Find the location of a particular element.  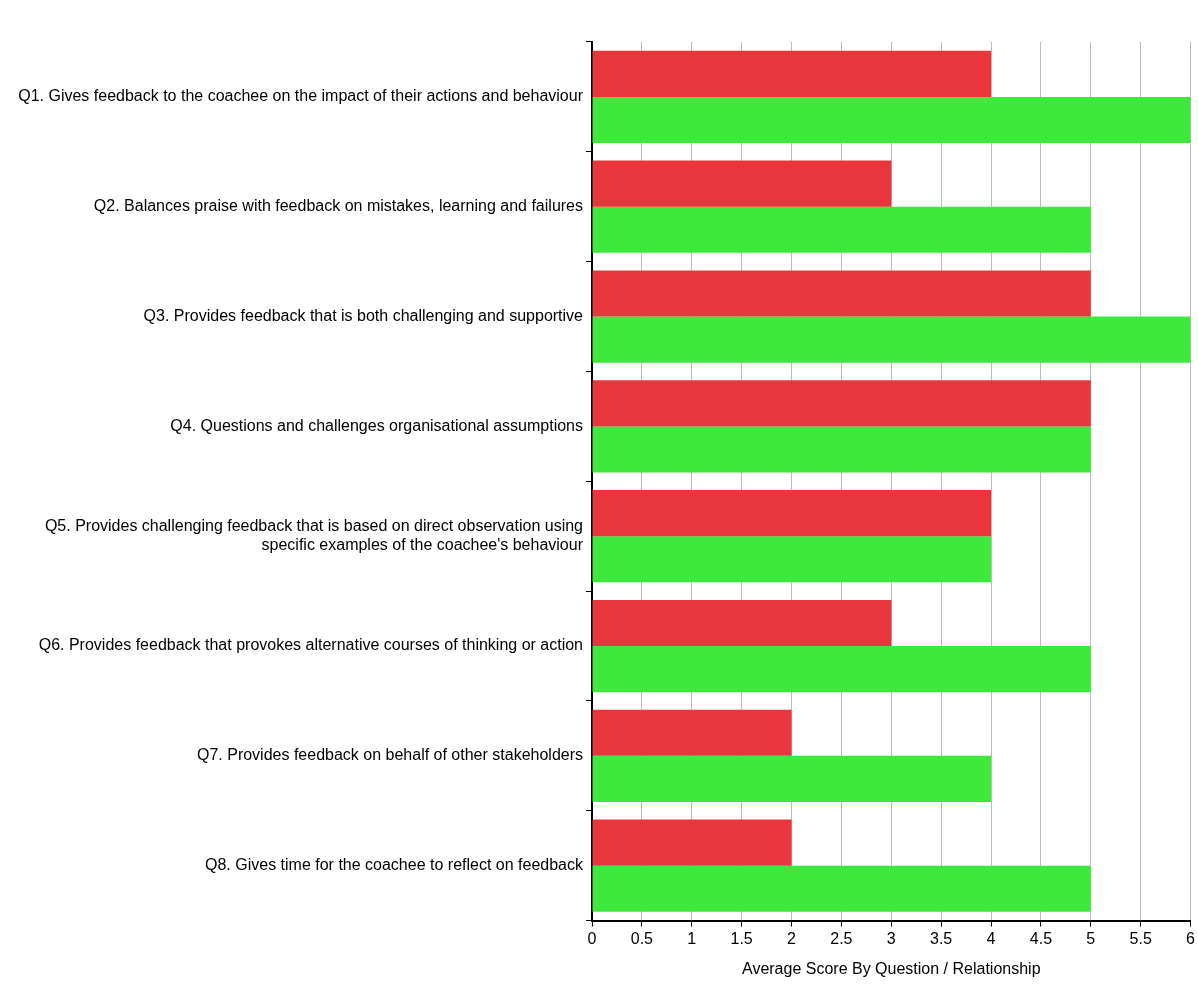

y-tick-label: Q4. Questions and challenges organisational assumptions is located at coordinates (376, 425).